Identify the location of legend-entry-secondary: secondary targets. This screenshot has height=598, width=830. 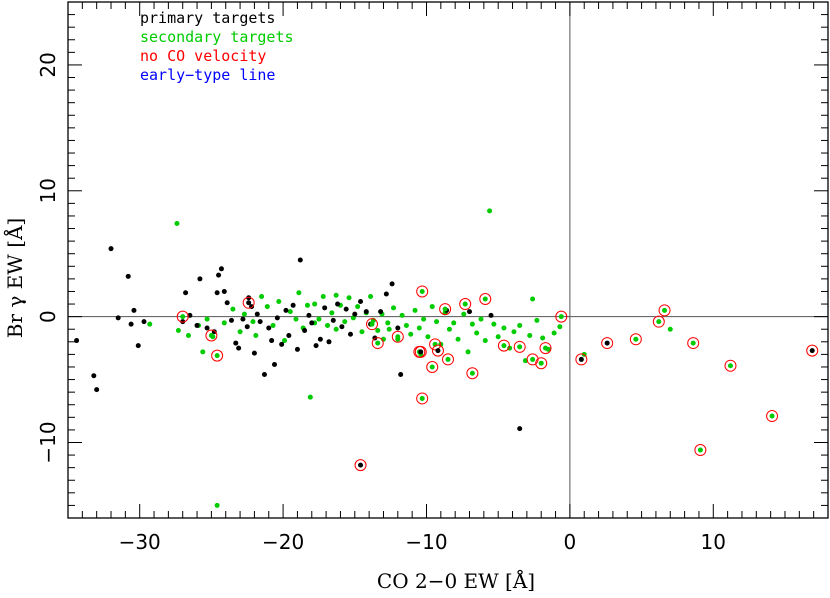
(217, 37).